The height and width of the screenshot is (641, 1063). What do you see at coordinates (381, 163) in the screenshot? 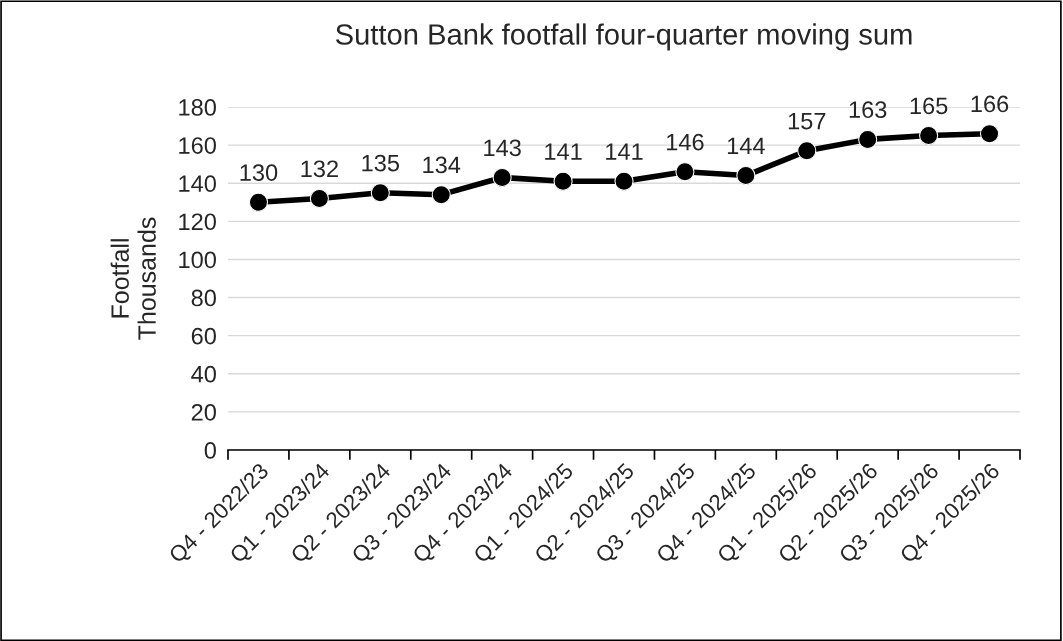
I see `data-label: 135` at bounding box center [381, 163].